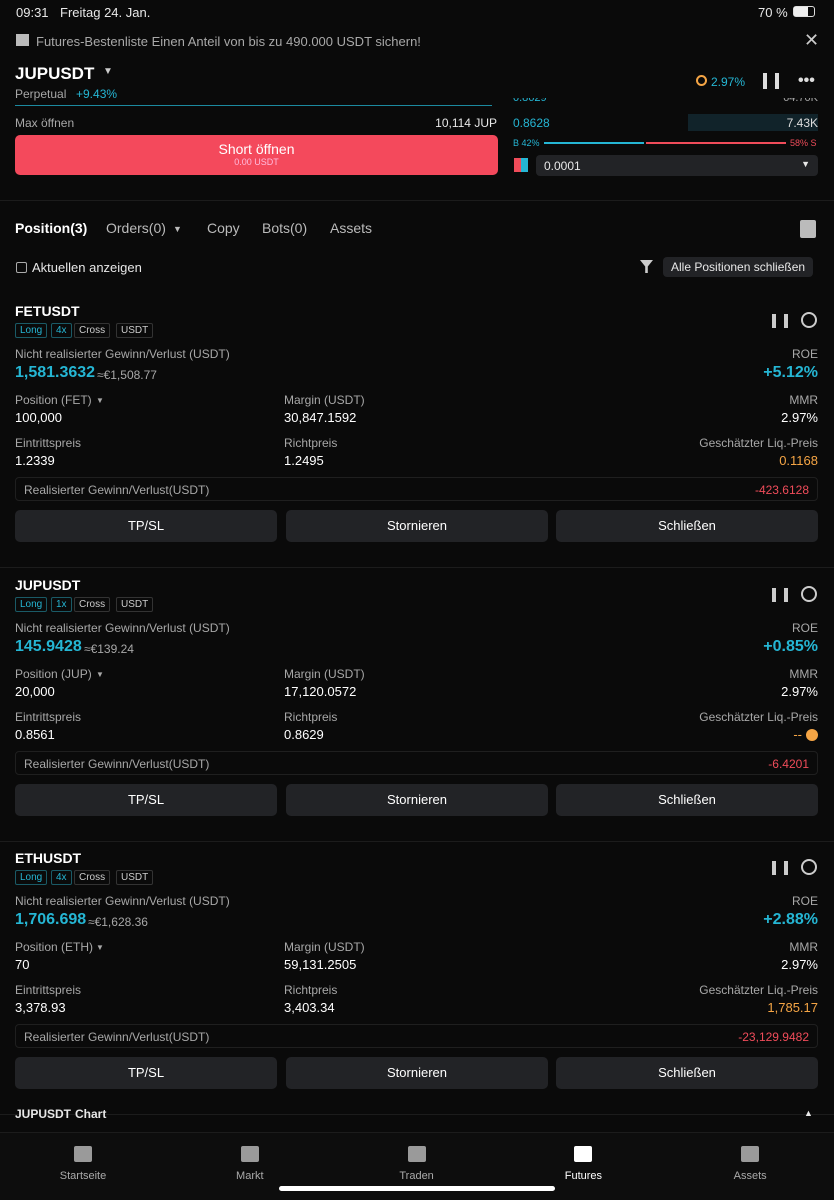 The width and height of the screenshot is (834, 1200). Describe the element at coordinates (808, 1113) in the screenshot. I see `chart-toggle: ▲` at that location.